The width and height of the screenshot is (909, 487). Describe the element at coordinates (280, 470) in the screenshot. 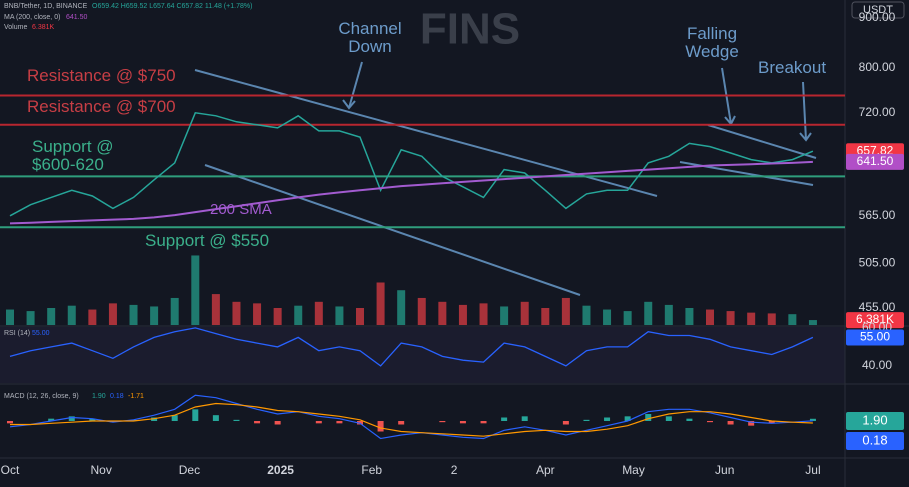

I see `x-tick-label: 2025` at that location.